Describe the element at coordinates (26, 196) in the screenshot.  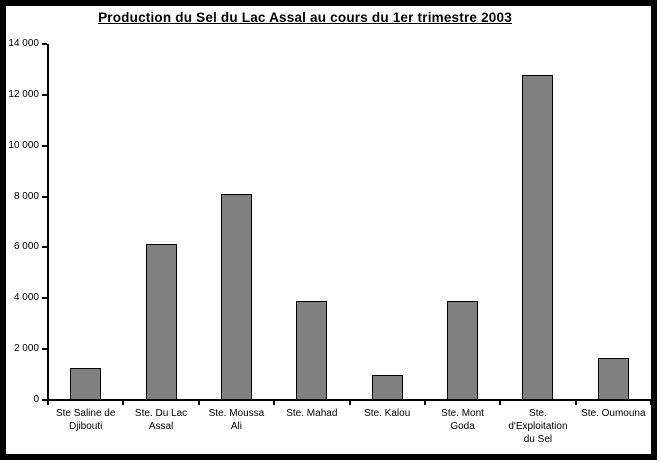
I see `y-tick-label: 8 000` at that location.